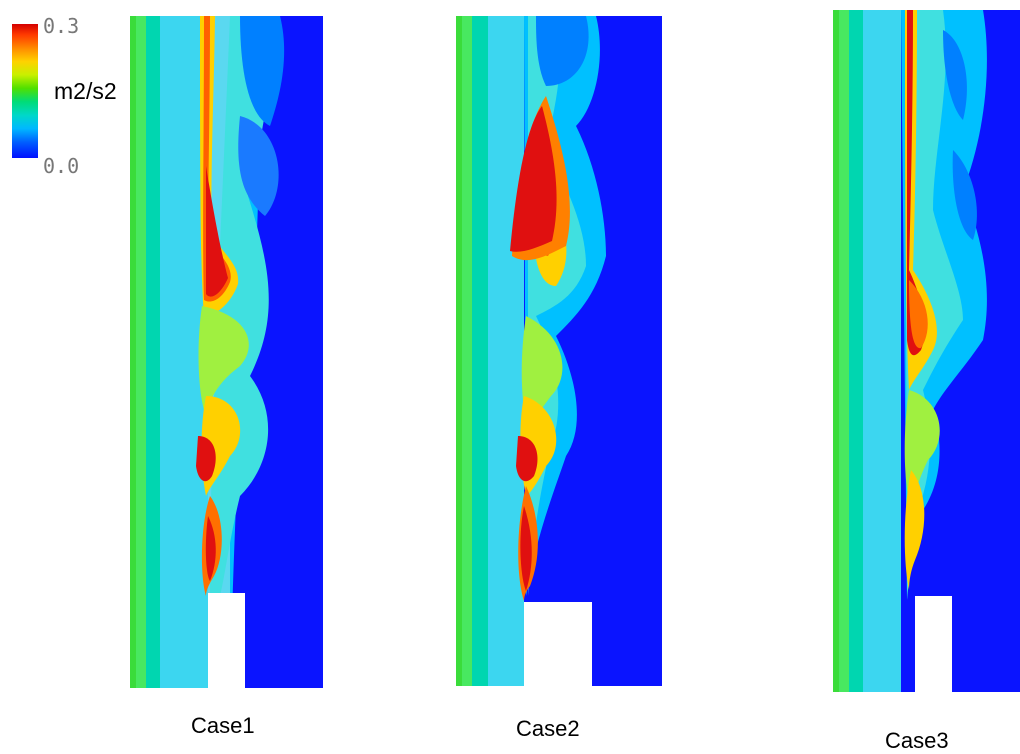 The width and height of the screenshot is (1020, 754). Describe the element at coordinates (917, 741) in the screenshot. I see `caption-case3: Case3` at that location.